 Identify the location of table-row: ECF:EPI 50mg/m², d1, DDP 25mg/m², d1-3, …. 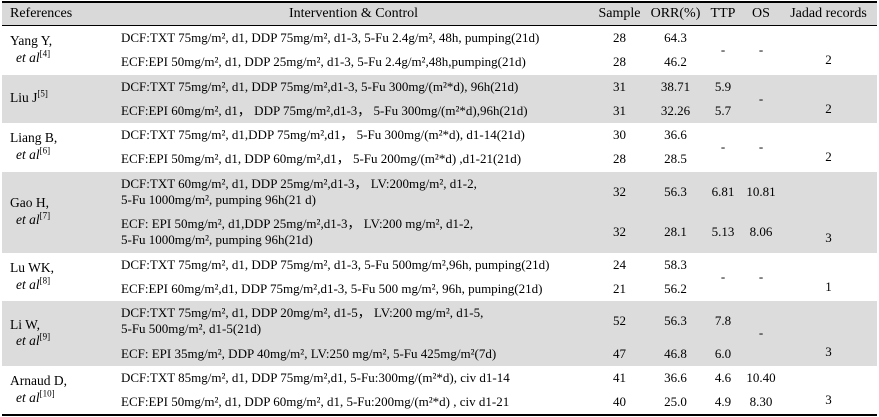
(439, 62).